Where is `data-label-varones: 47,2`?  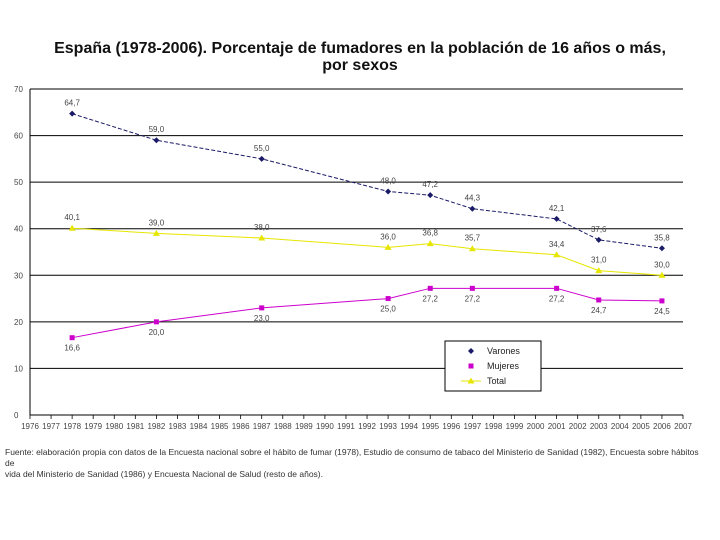
data-label-varones: 47,2 is located at coordinates (430, 184).